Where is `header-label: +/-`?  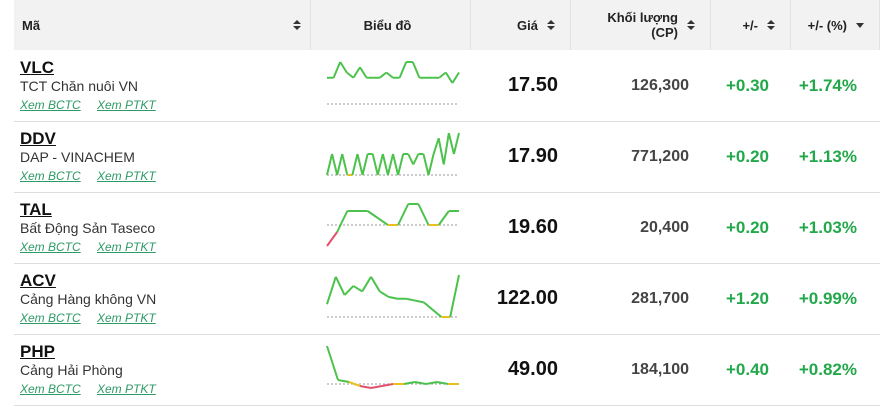 header-label: +/- is located at coordinates (750, 25).